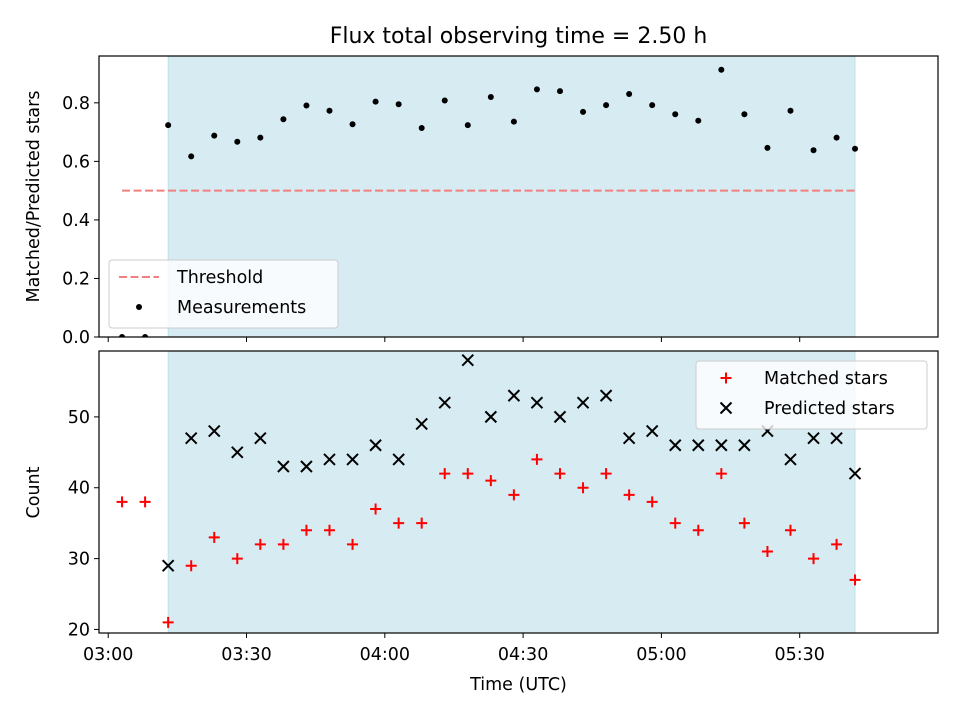  Describe the element at coordinates (79, 489) in the screenshot. I see `y-tick-label: 40` at that location.